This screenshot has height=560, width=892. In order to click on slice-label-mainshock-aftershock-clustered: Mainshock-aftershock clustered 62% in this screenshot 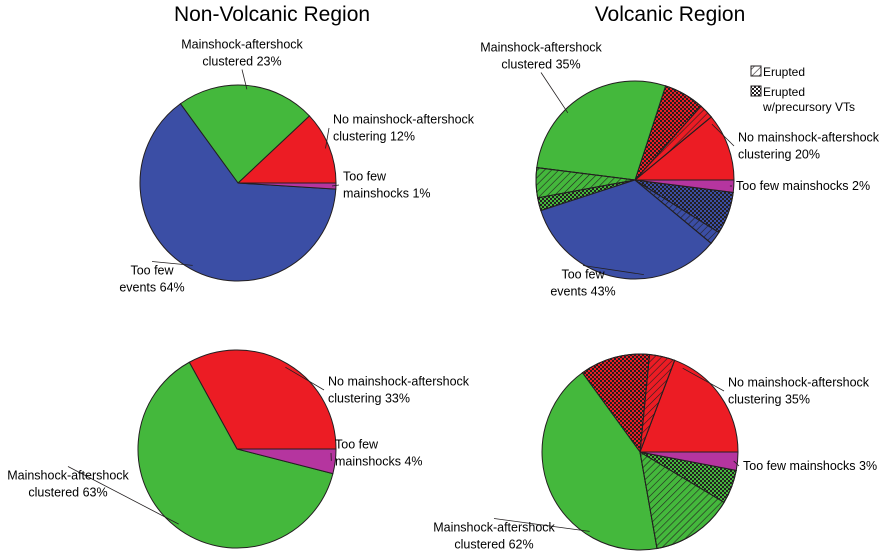, I will do `click(494, 536)`.